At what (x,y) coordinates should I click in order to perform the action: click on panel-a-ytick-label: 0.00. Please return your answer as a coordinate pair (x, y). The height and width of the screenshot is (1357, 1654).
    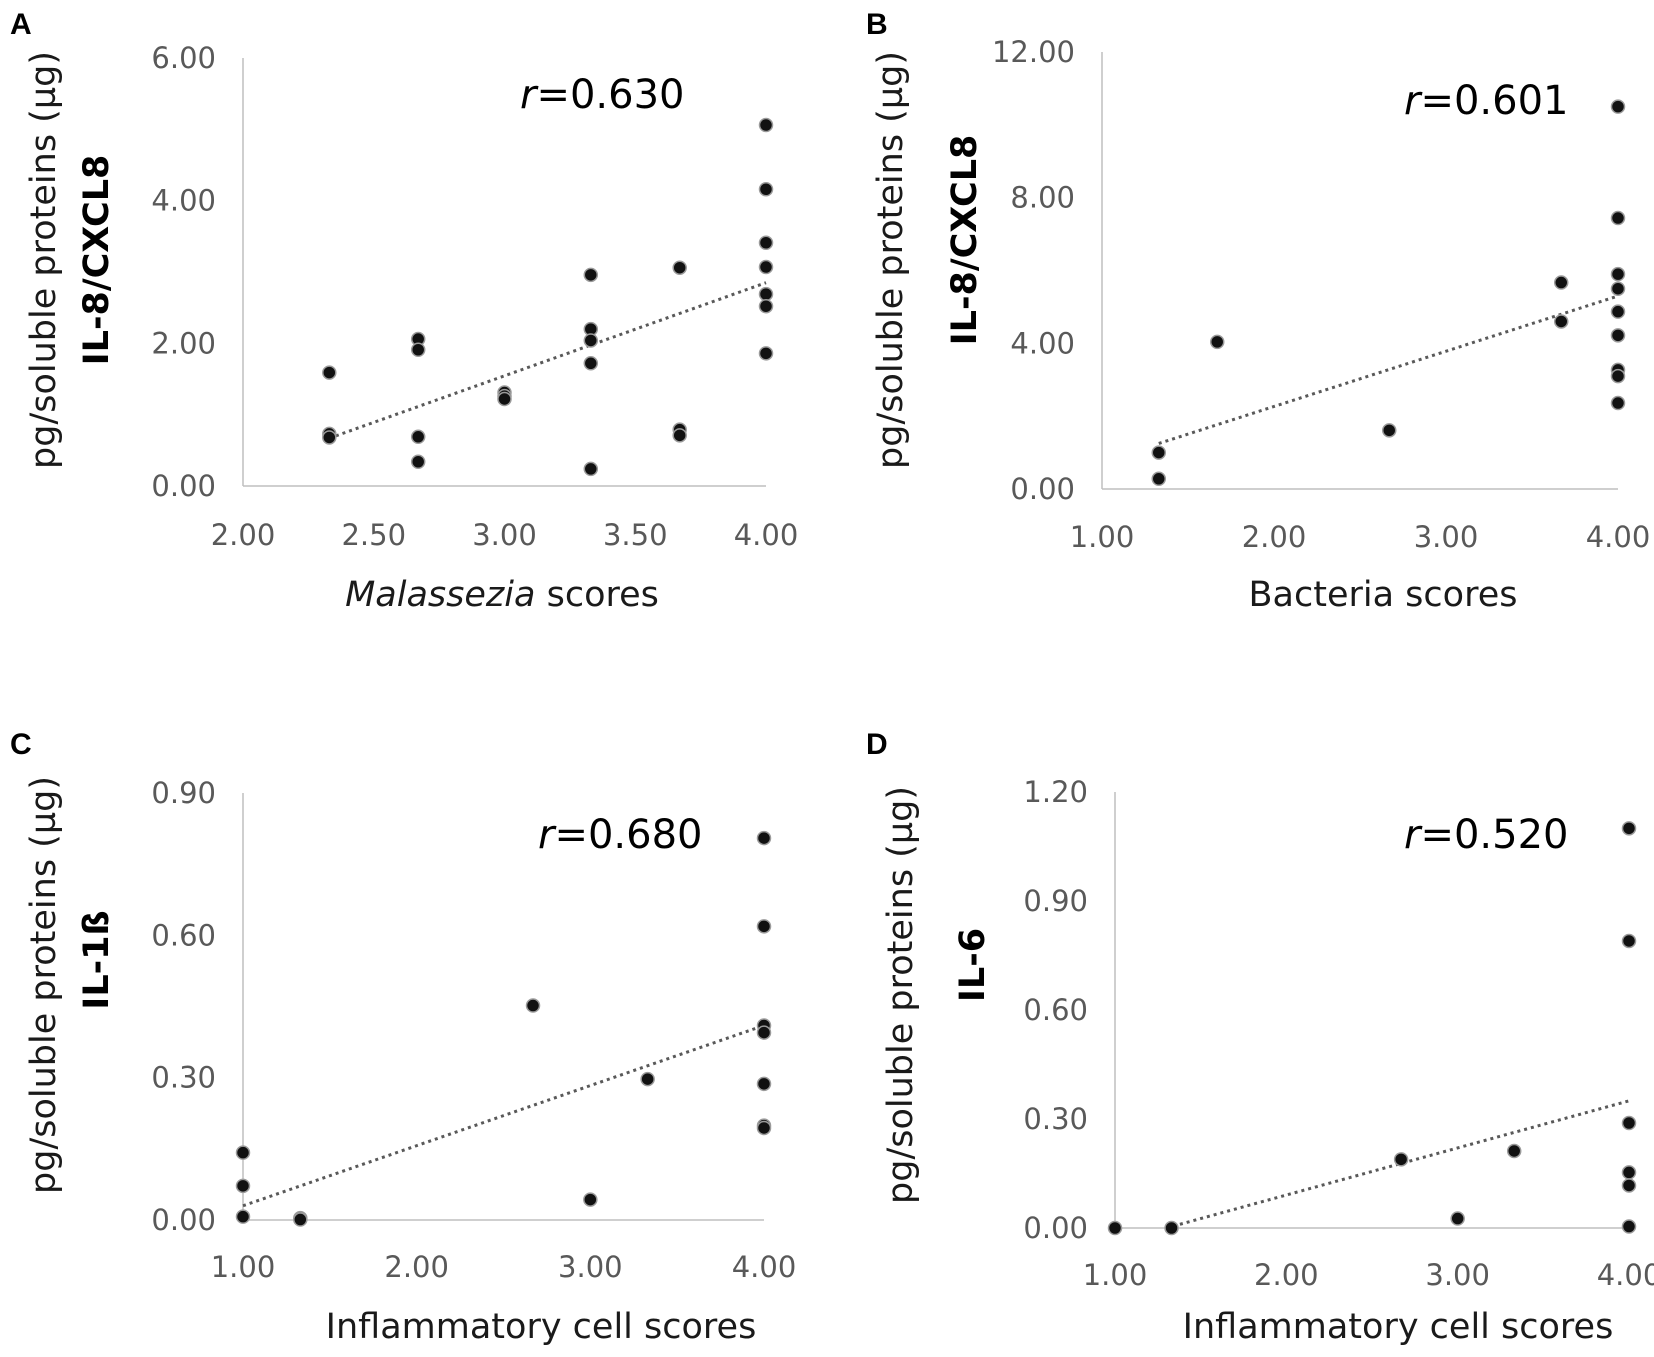
    Looking at the image, I should click on (183, 486).